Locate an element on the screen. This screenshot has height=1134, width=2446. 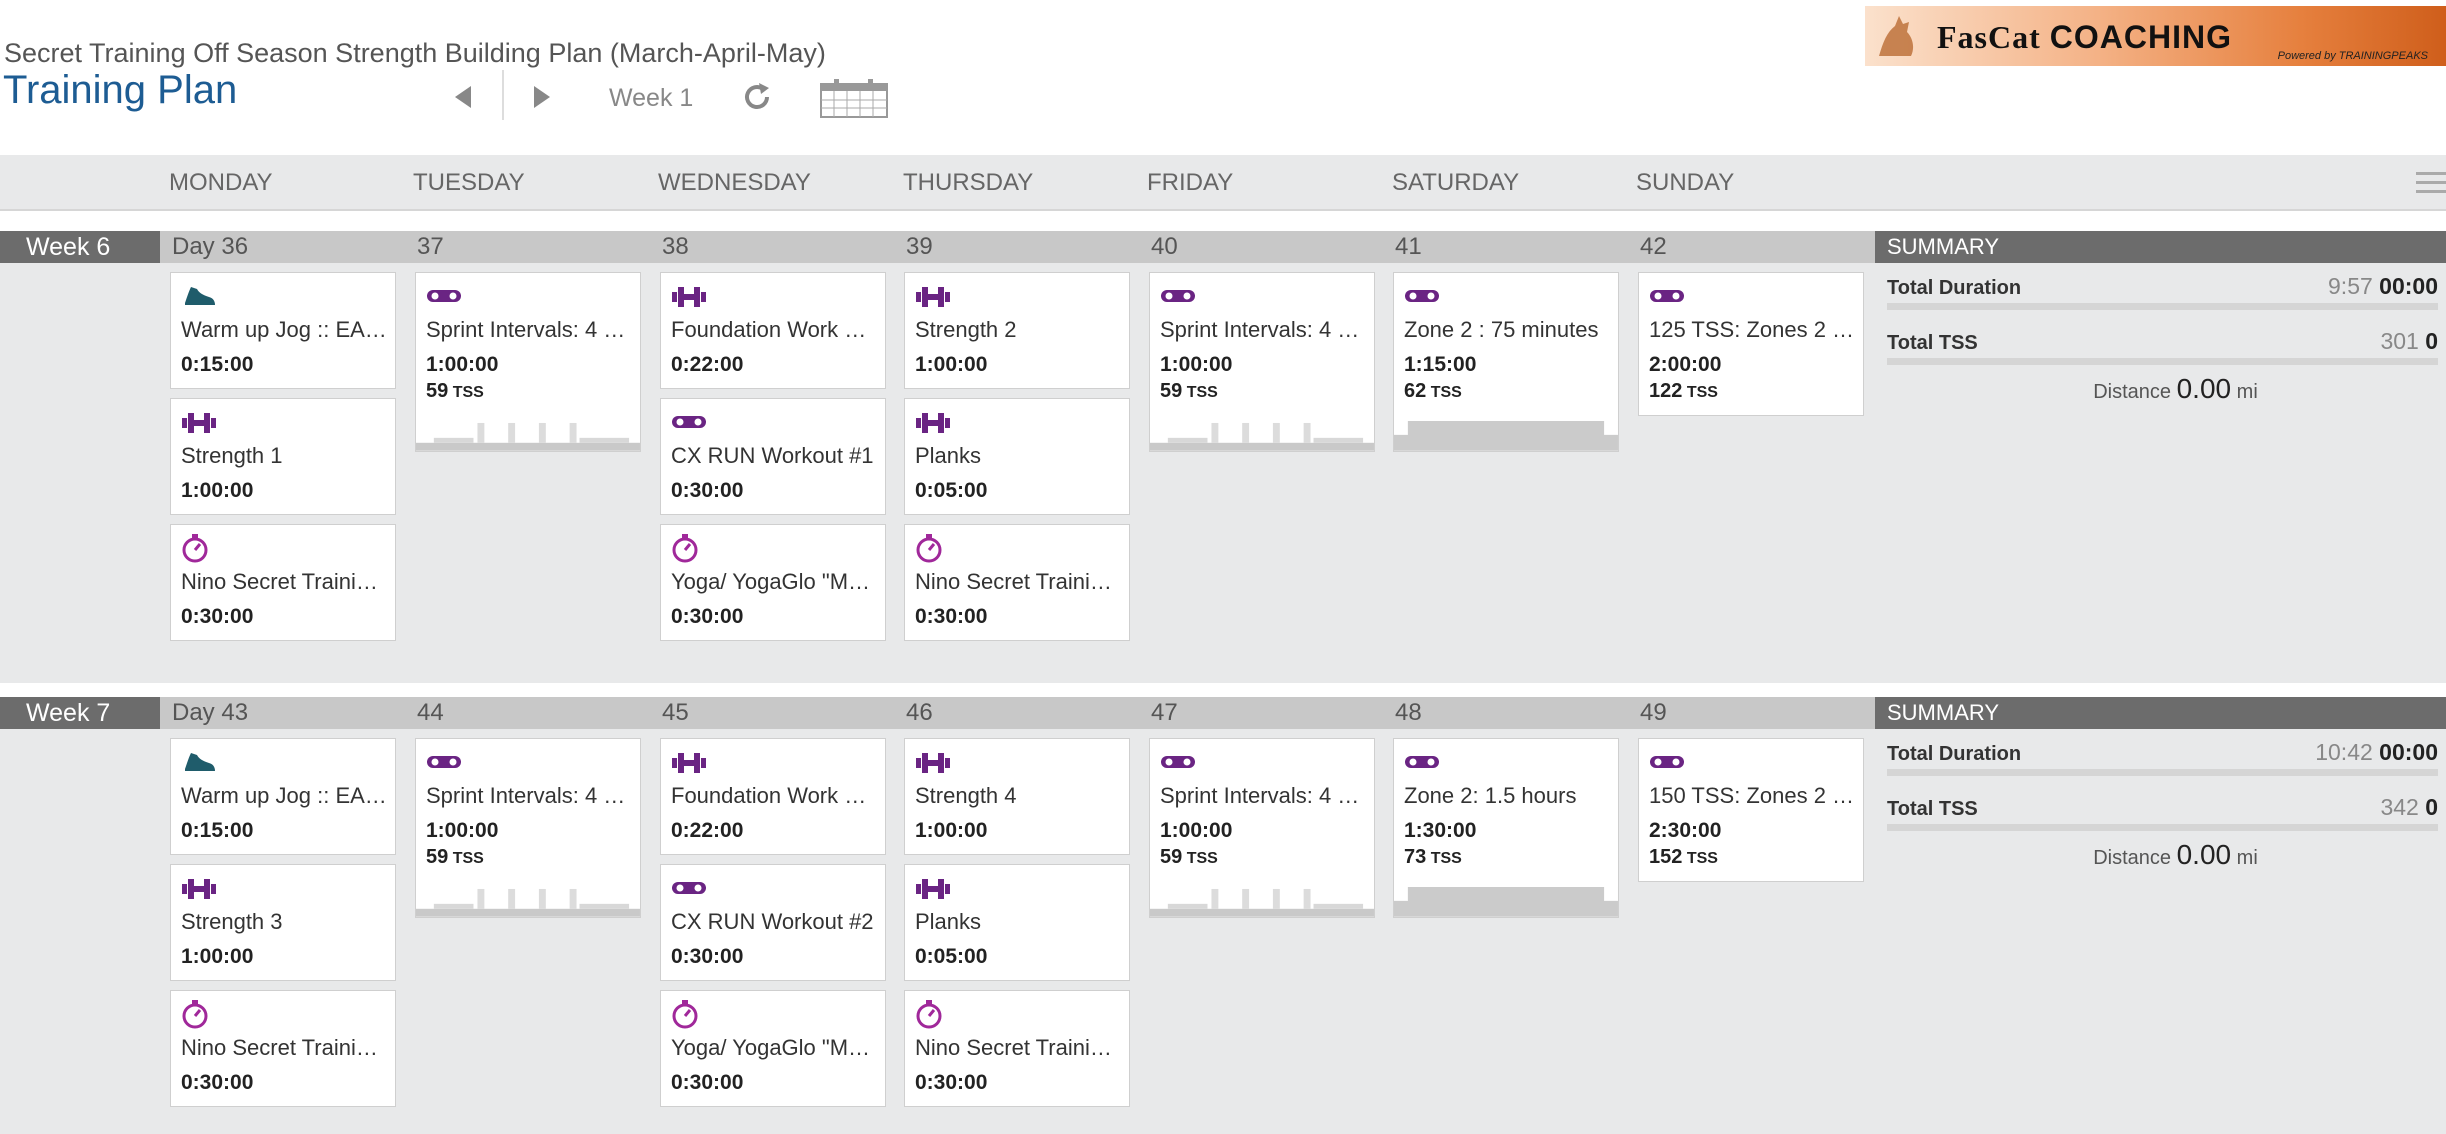
distance-row: Distance 0.00 mi is located at coordinates (2160, 859).